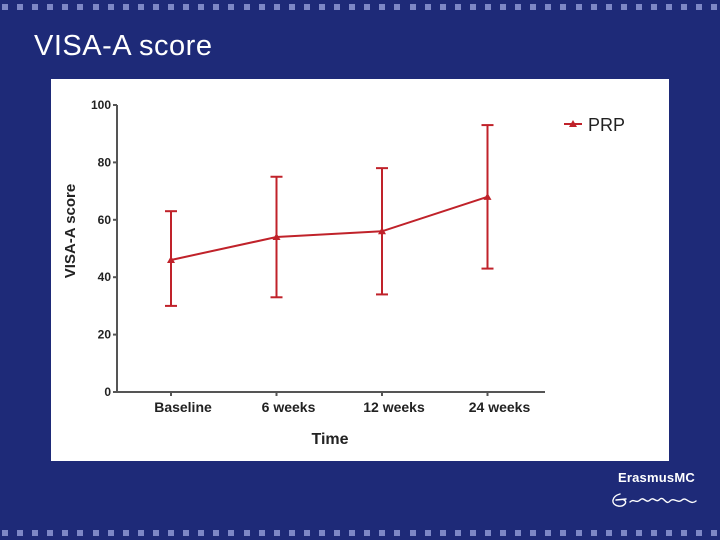  Describe the element at coordinates (360, 533) in the screenshot. I see `bottom-border` at that location.